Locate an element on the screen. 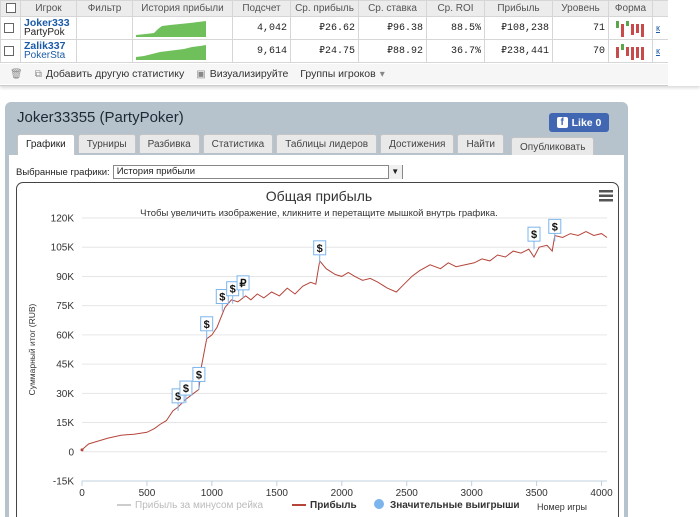 The image size is (700, 517). big-win-flag-label: ₽ is located at coordinates (243, 284).